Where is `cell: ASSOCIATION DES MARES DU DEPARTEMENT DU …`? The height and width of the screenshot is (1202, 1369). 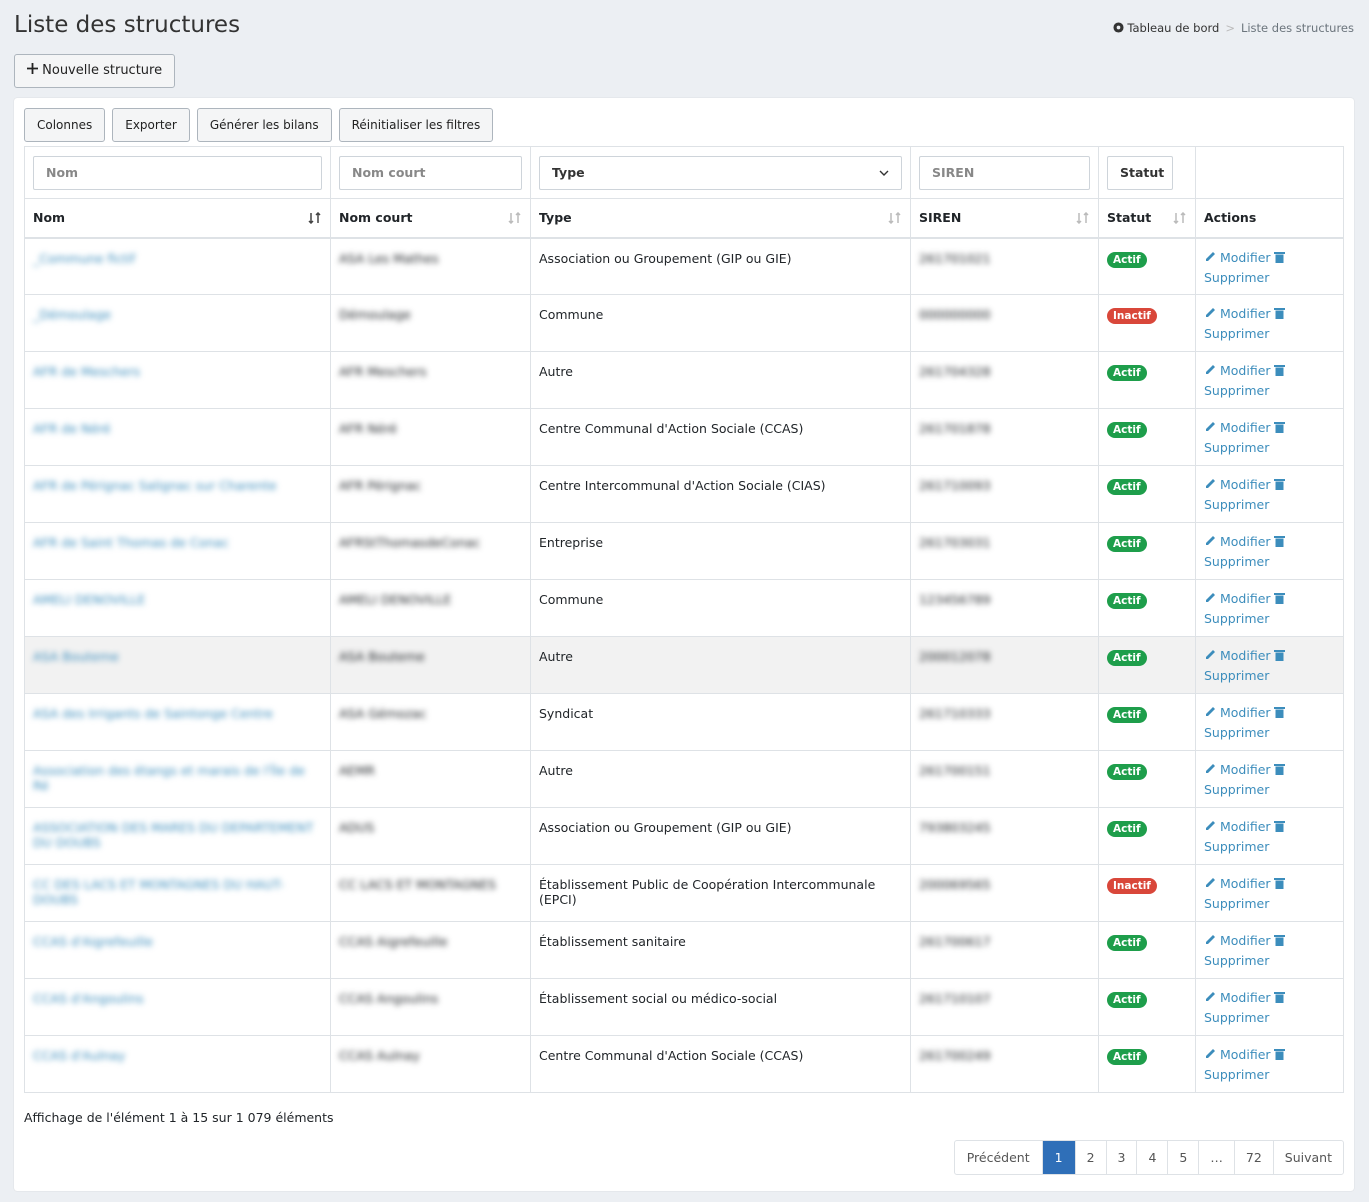 cell: ASSOCIATION DES MARES DU DEPARTEMENT DU … is located at coordinates (177, 836).